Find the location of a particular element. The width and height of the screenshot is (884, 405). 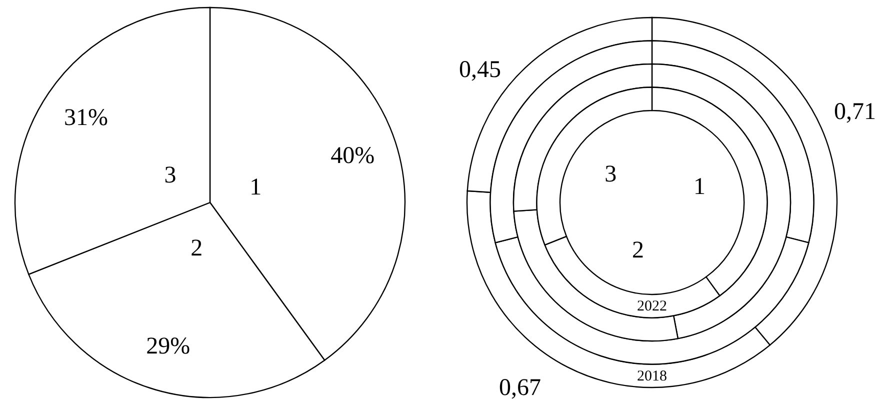

text: 0,67 is located at coordinates (520, 388).